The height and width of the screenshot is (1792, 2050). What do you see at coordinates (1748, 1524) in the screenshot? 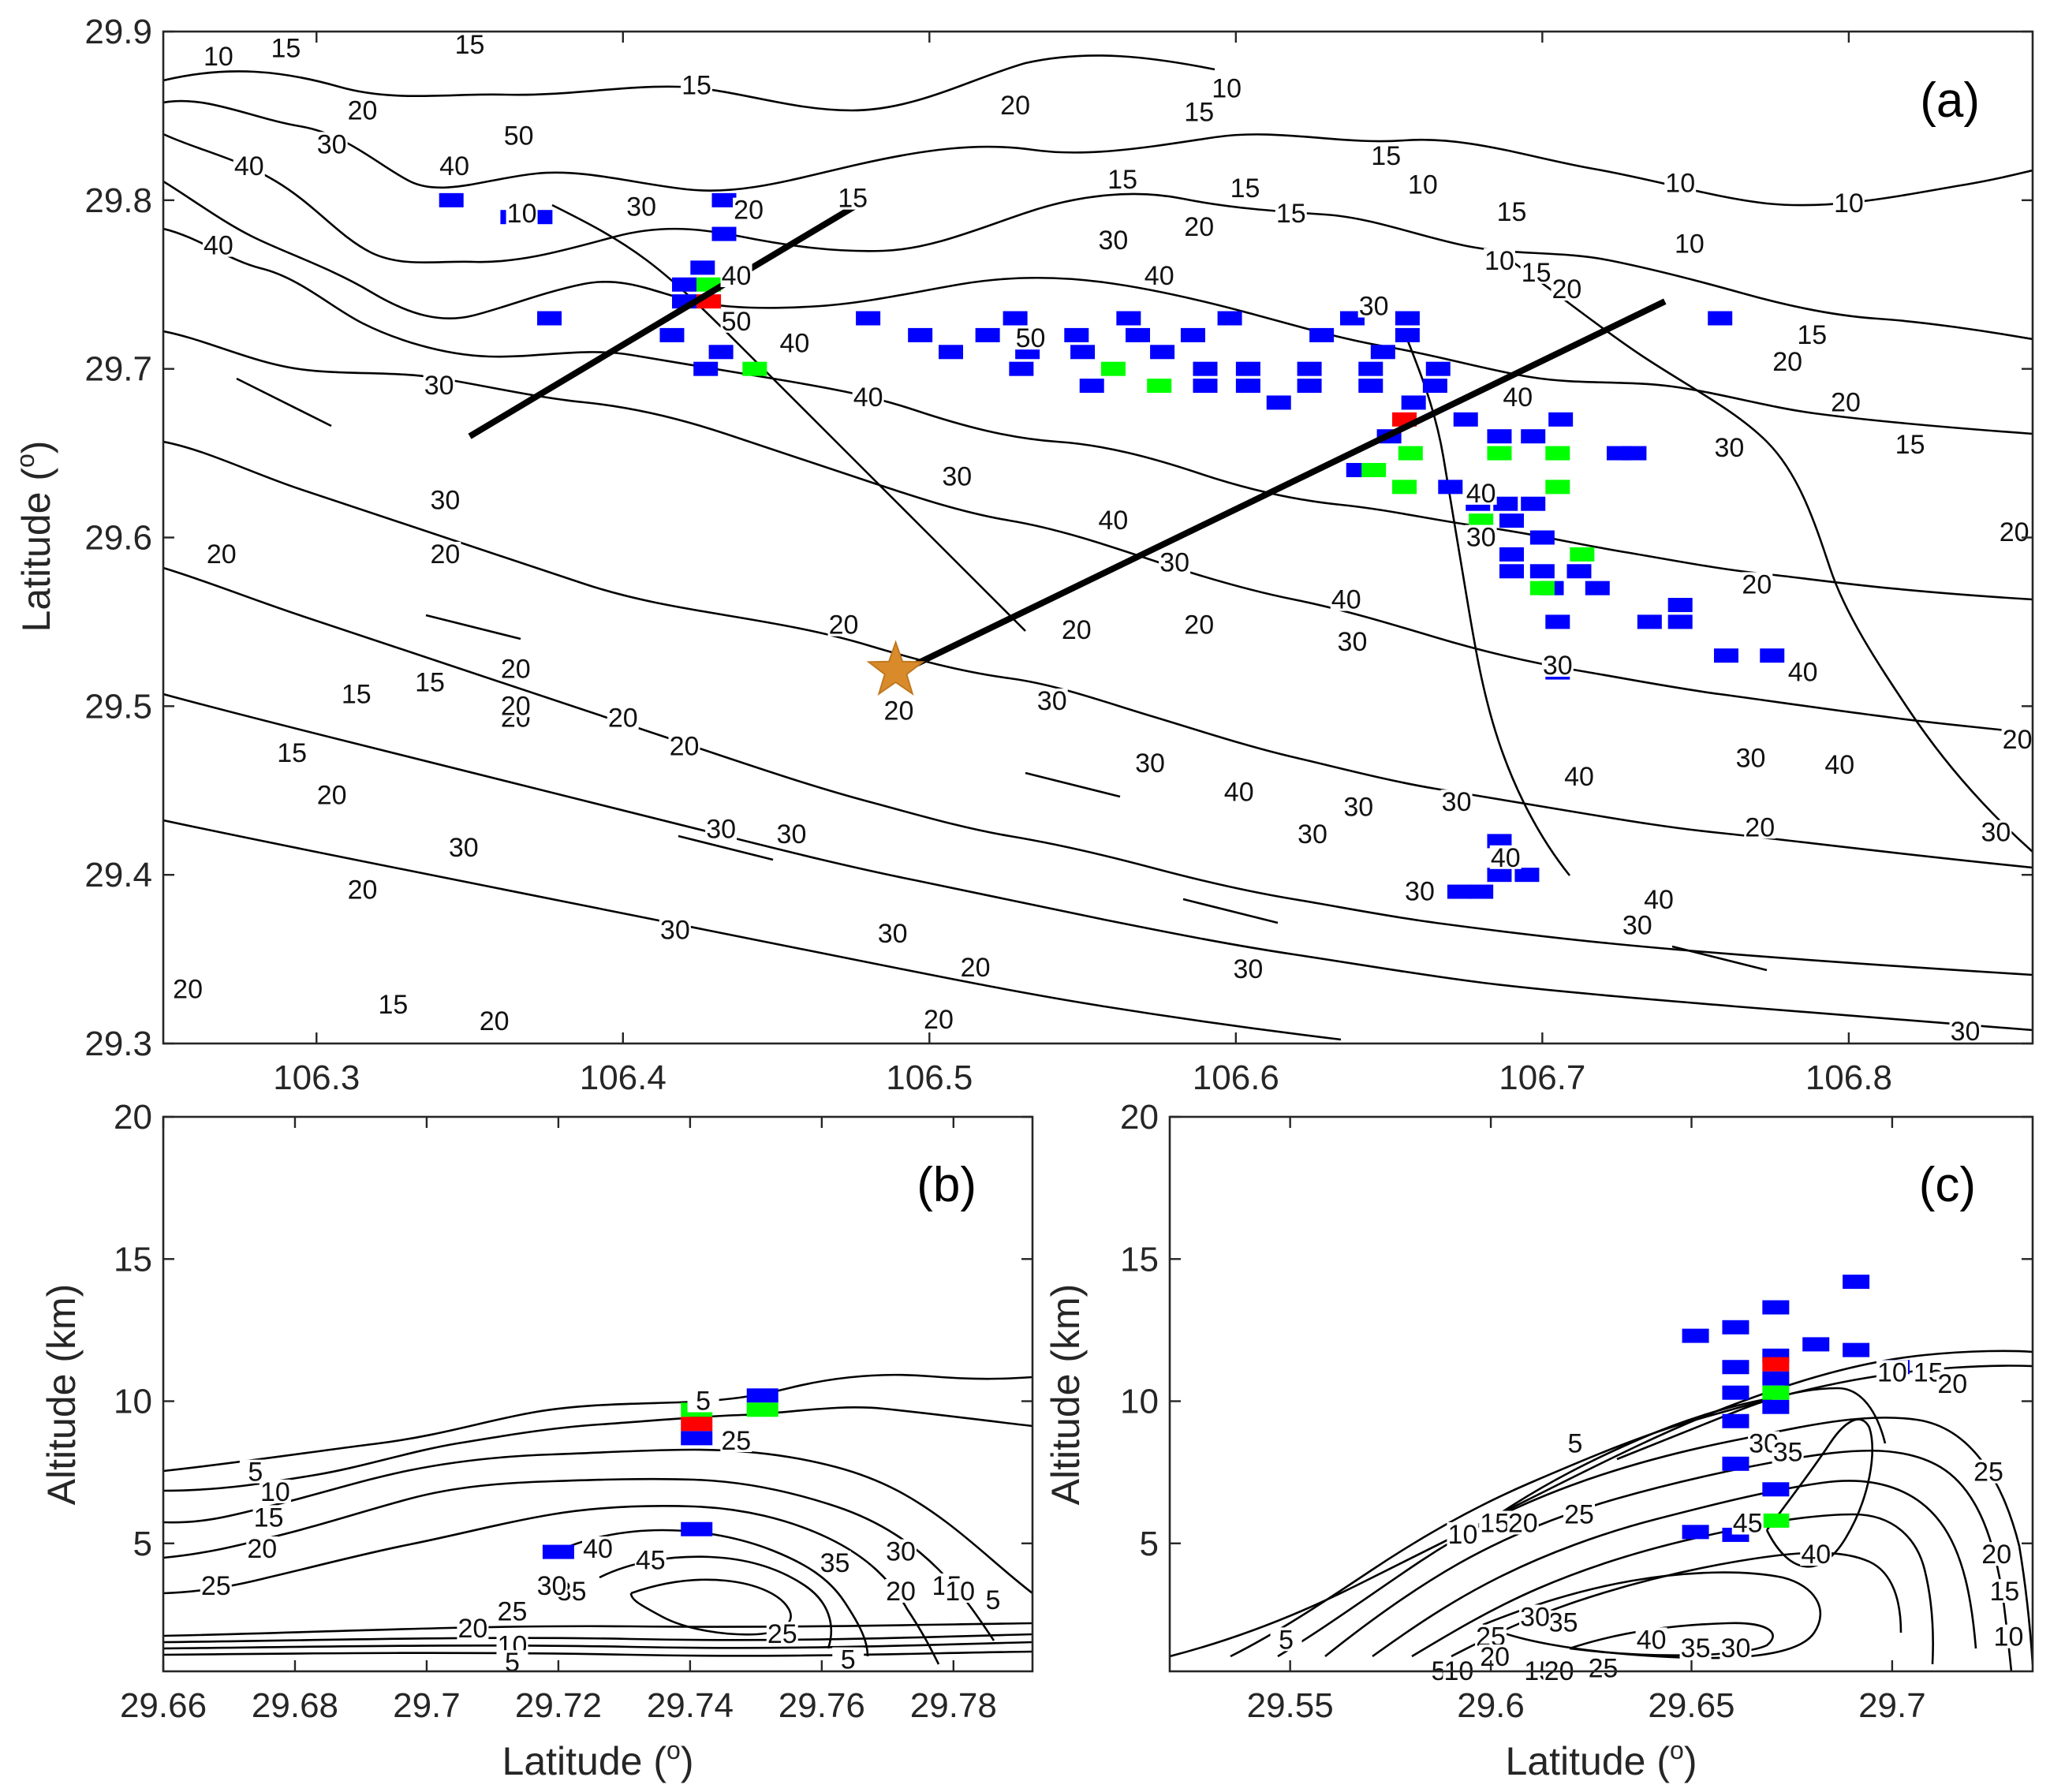
I see `contour-label: 45` at bounding box center [1748, 1524].